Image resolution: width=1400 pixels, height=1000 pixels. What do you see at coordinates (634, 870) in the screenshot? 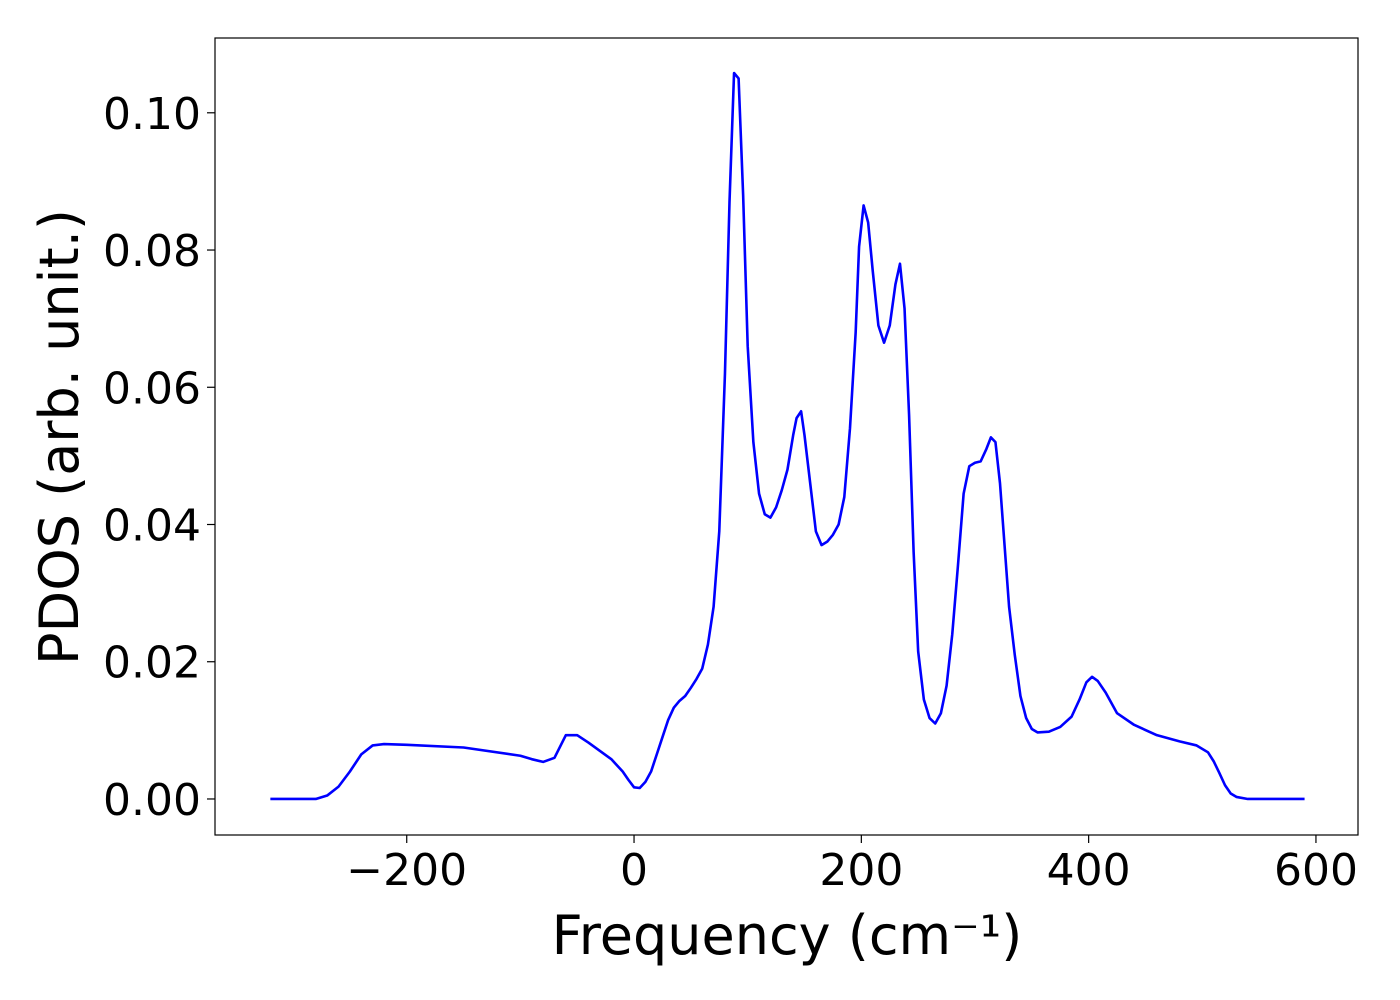
I see `x-tick-label: 0` at bounding box center [634, 870].